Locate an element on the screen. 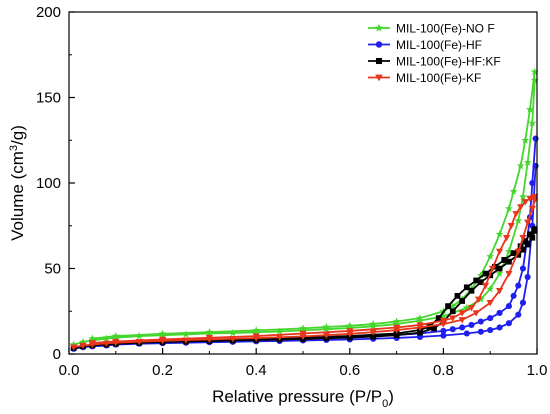 This screenshot has width=550, height=414. y-tick-label: 150 is located at coordinates (48, 98).